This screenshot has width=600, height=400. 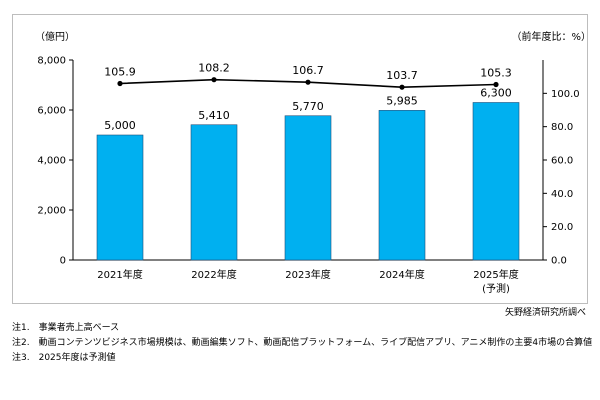 What do you see at coordinates (51, 161) in the screenshot?
I see `left-tick-label: 4,000` at bounding box center [51, 161].